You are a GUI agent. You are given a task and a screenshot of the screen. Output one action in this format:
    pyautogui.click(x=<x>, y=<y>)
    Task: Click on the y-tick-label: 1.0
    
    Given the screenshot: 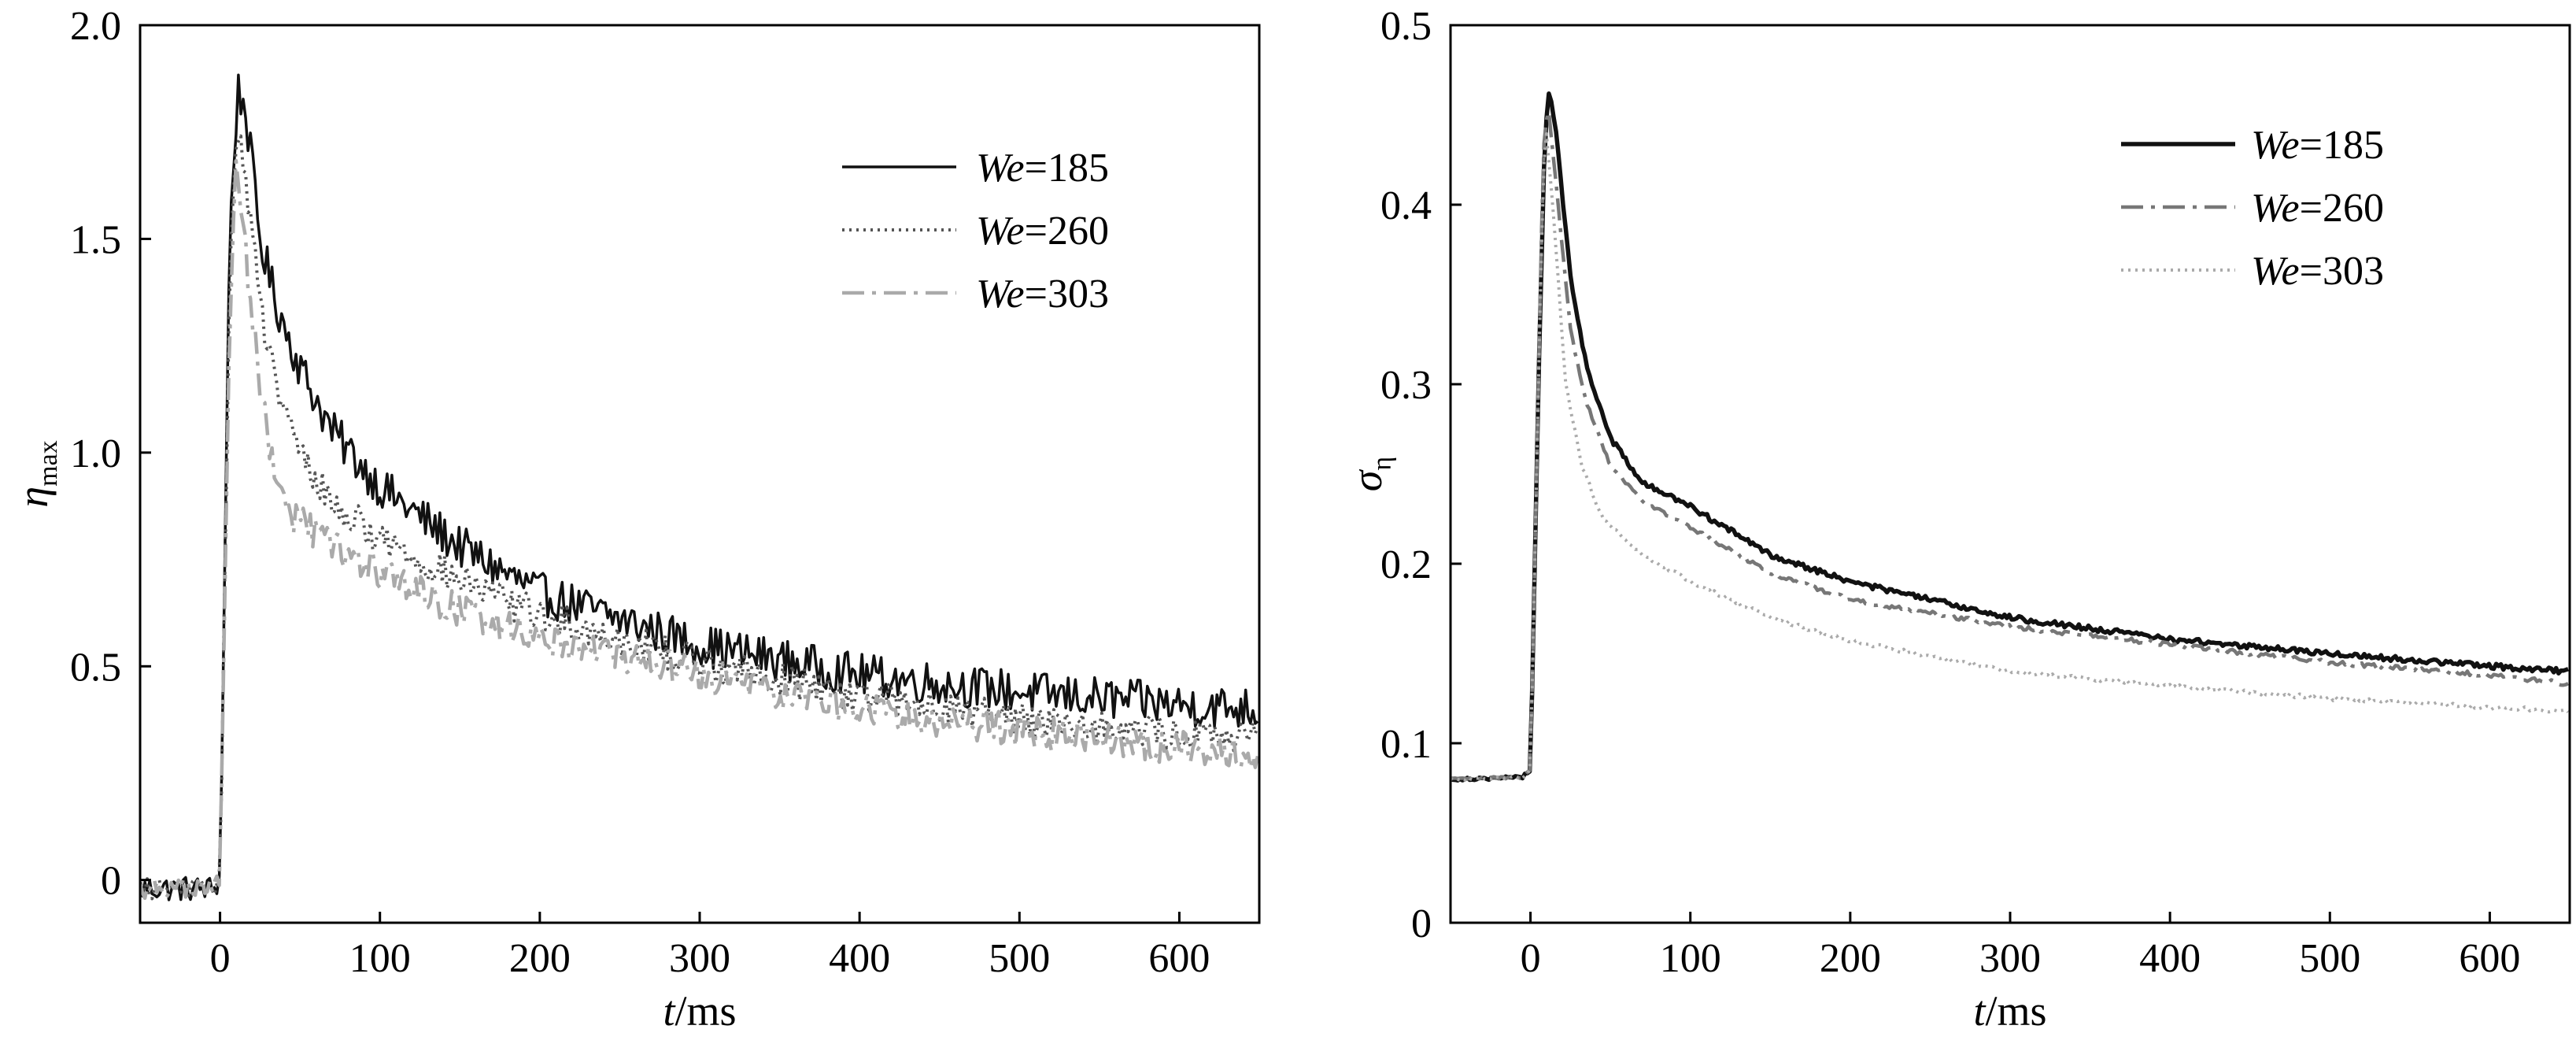 What is the action you would take?
    pyautogui.click(x=95, y=453)
    